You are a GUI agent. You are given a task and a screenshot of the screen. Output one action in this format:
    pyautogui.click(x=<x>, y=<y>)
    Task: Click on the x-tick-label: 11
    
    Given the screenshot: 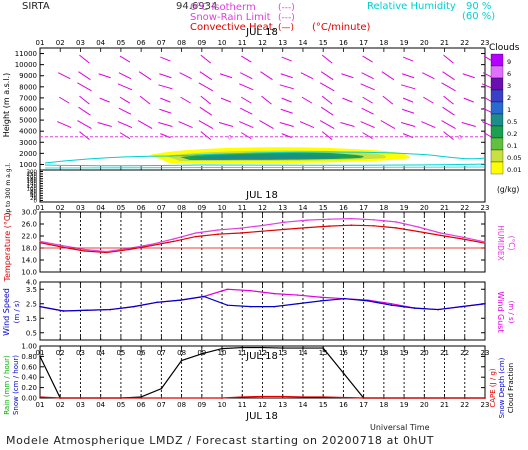 What is the action you would take?
    pyautogui.click(x=242, y=43)
    